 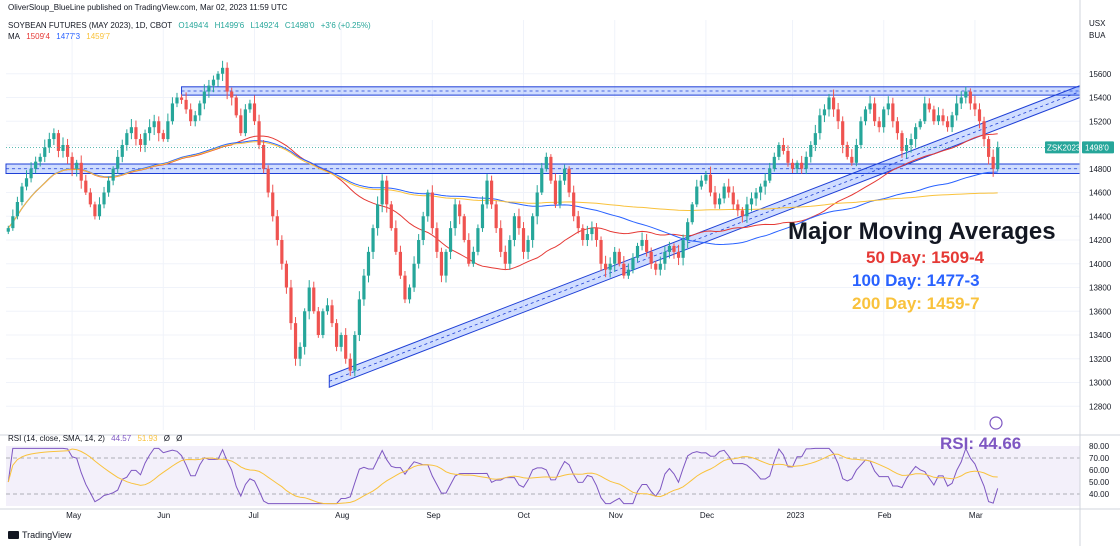 I want to click on time-tick-label: Jul, so click(x=254, y=515).